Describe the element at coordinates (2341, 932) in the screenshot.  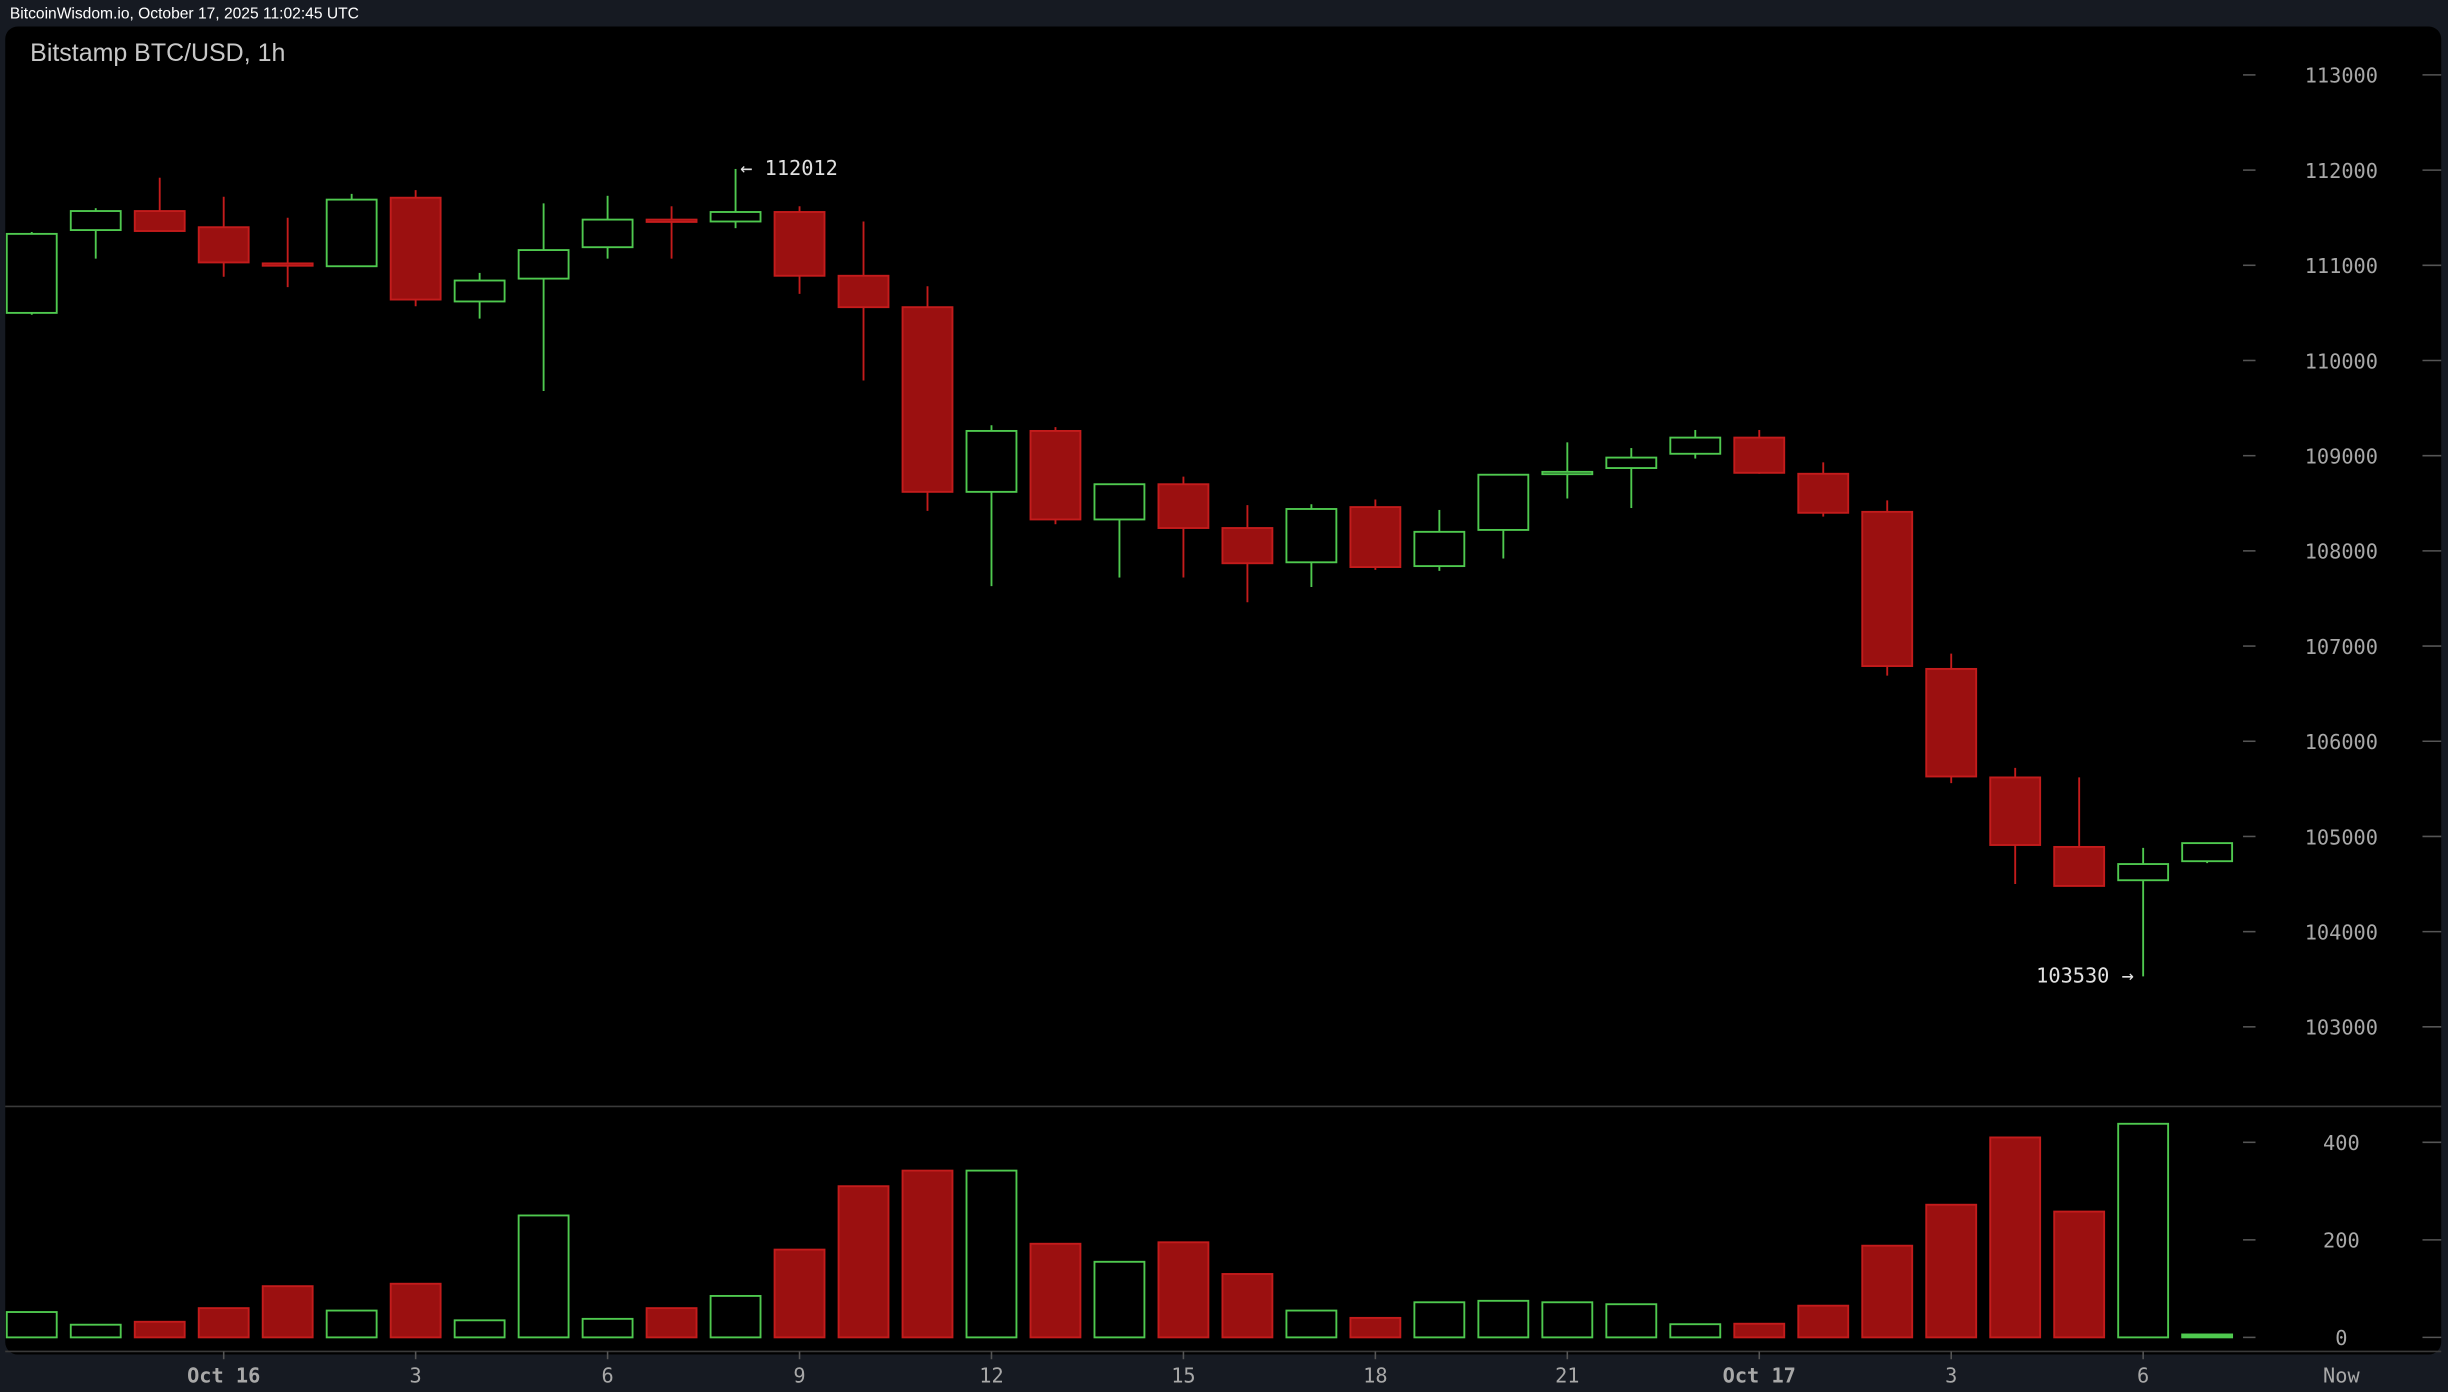
I see `price-tick-label: 104000` at that location.